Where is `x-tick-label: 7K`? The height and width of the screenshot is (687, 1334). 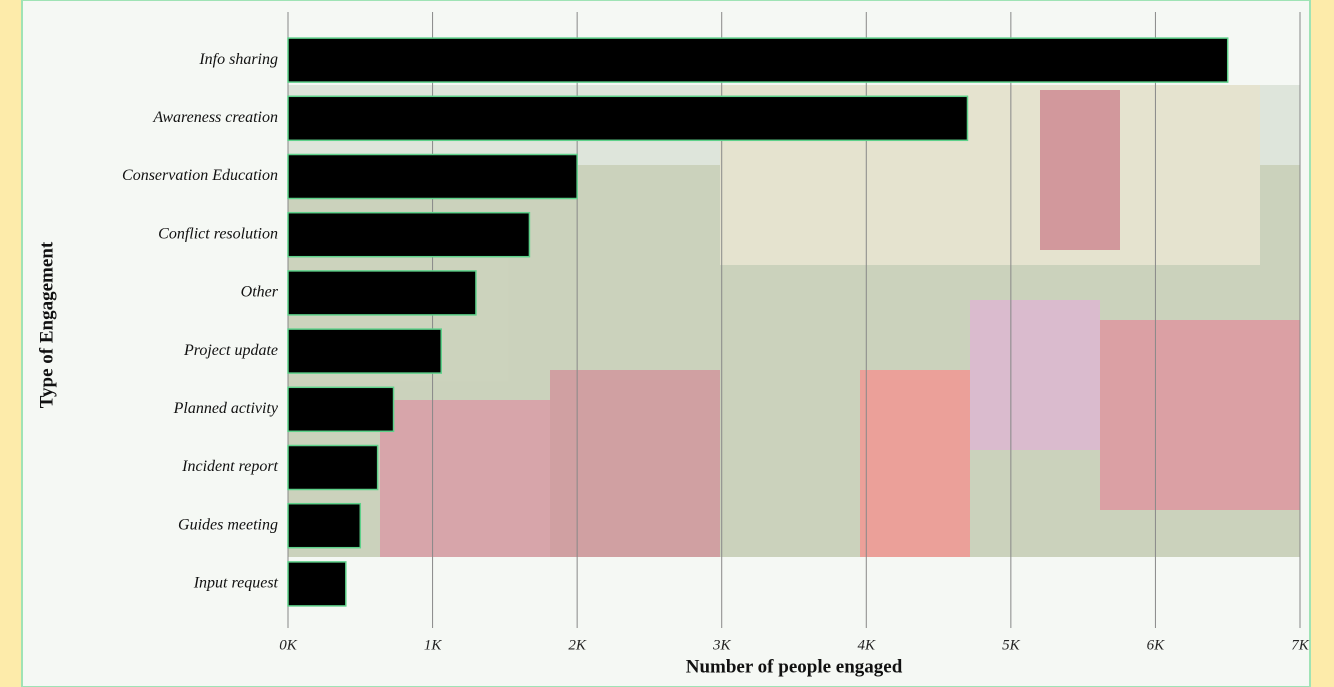
x-tick-label: 7K is located at coordinates (1300, 645).